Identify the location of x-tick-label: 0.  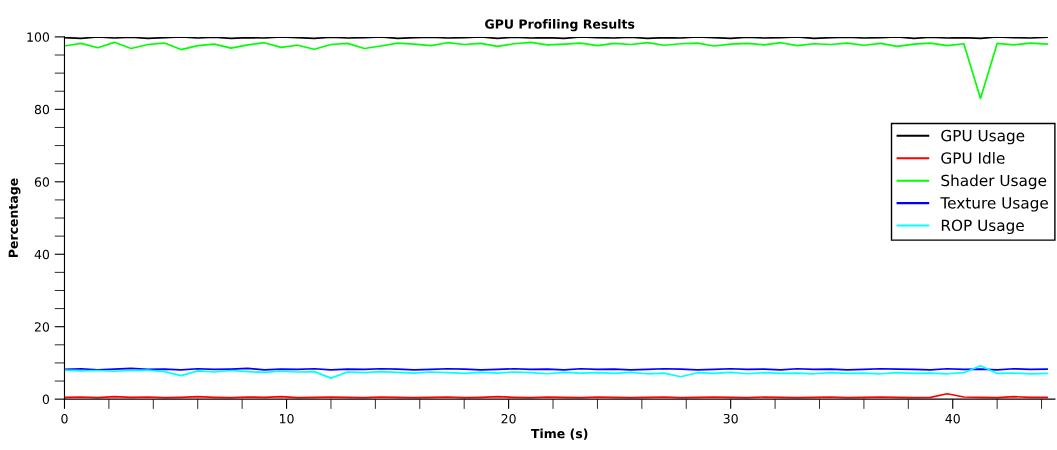
(64, 418).